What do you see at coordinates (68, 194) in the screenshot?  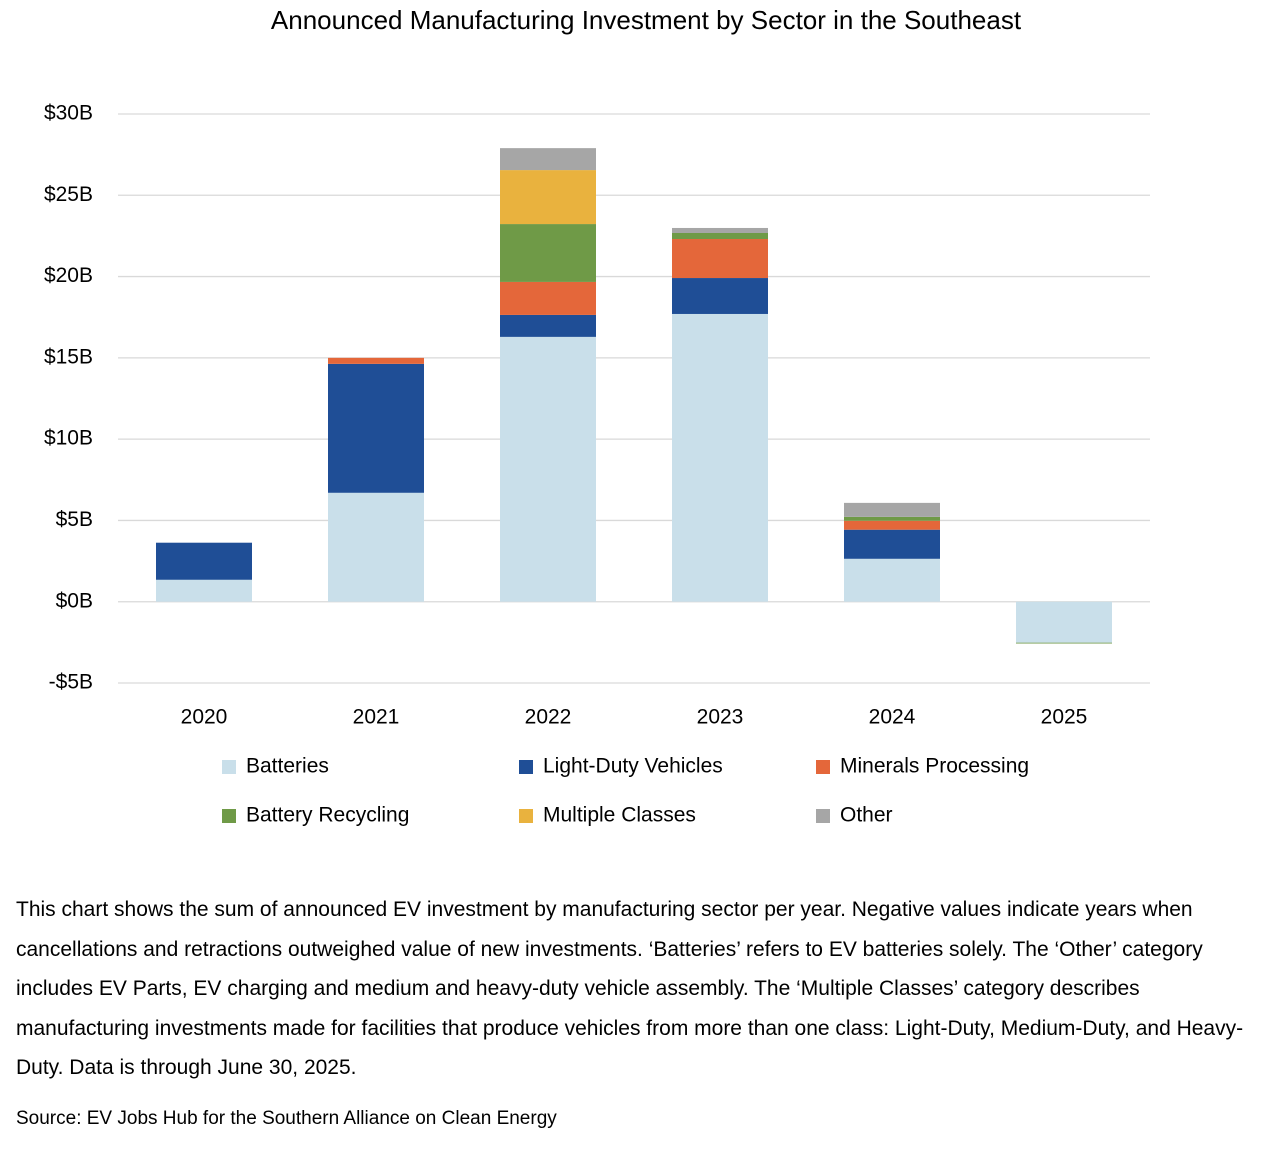 I see `y-tick-label: $25B` at bounding box center [68, 194].